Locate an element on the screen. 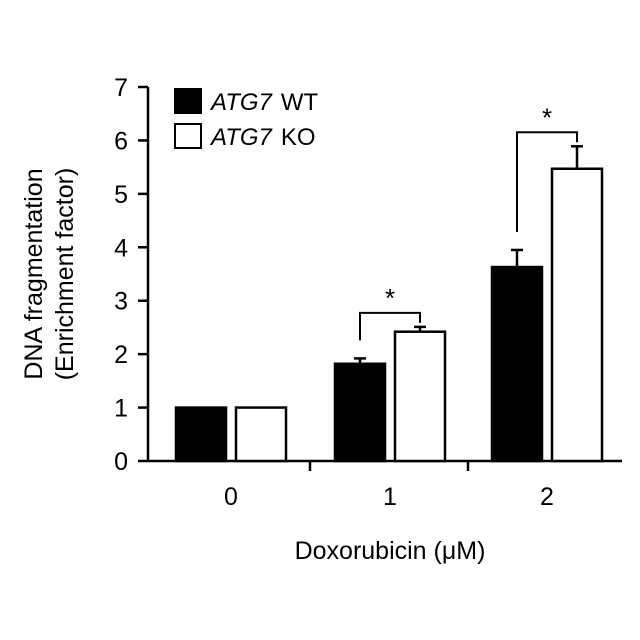 The image size is (640, 640). x-ticks: 0 1 2 is located at coordinates (389, 486).